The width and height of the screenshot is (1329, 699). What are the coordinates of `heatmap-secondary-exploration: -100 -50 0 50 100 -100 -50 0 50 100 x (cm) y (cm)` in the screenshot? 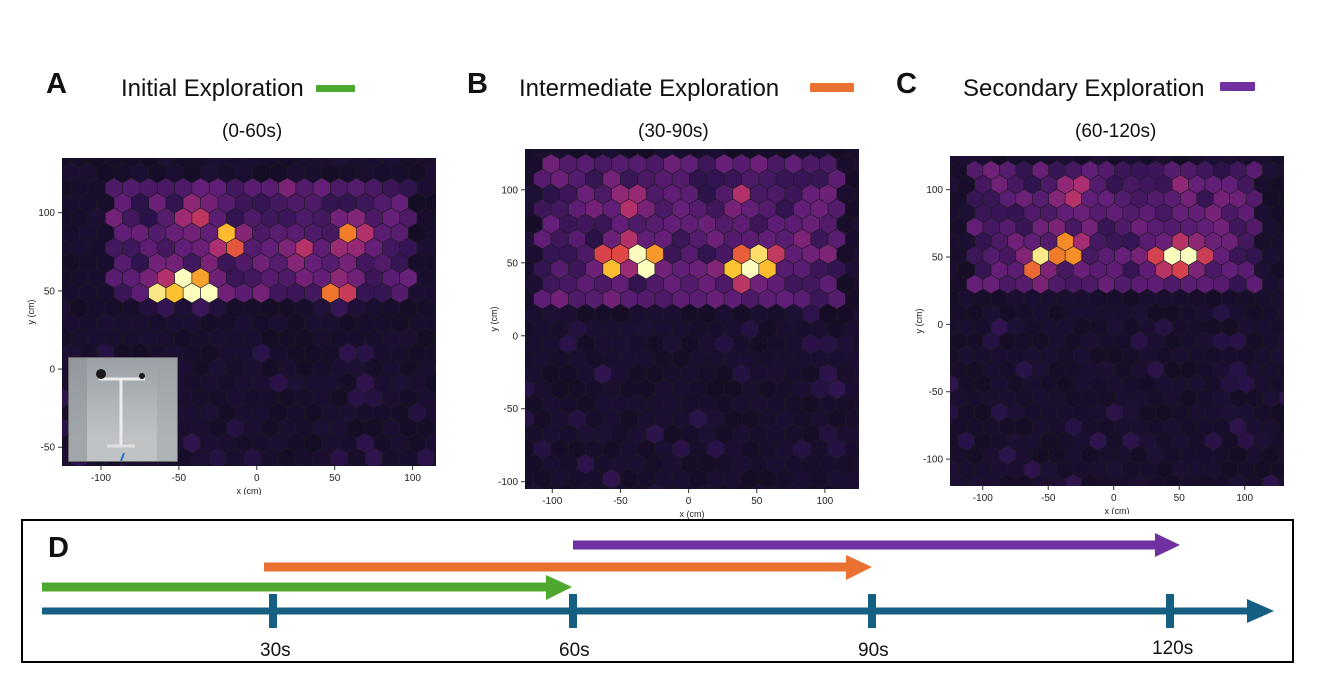 It's located at (1099, 335).